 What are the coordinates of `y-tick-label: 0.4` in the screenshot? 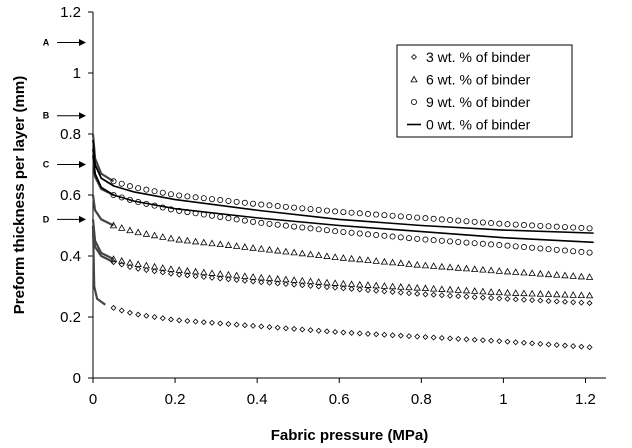 It's located at (70, 256).